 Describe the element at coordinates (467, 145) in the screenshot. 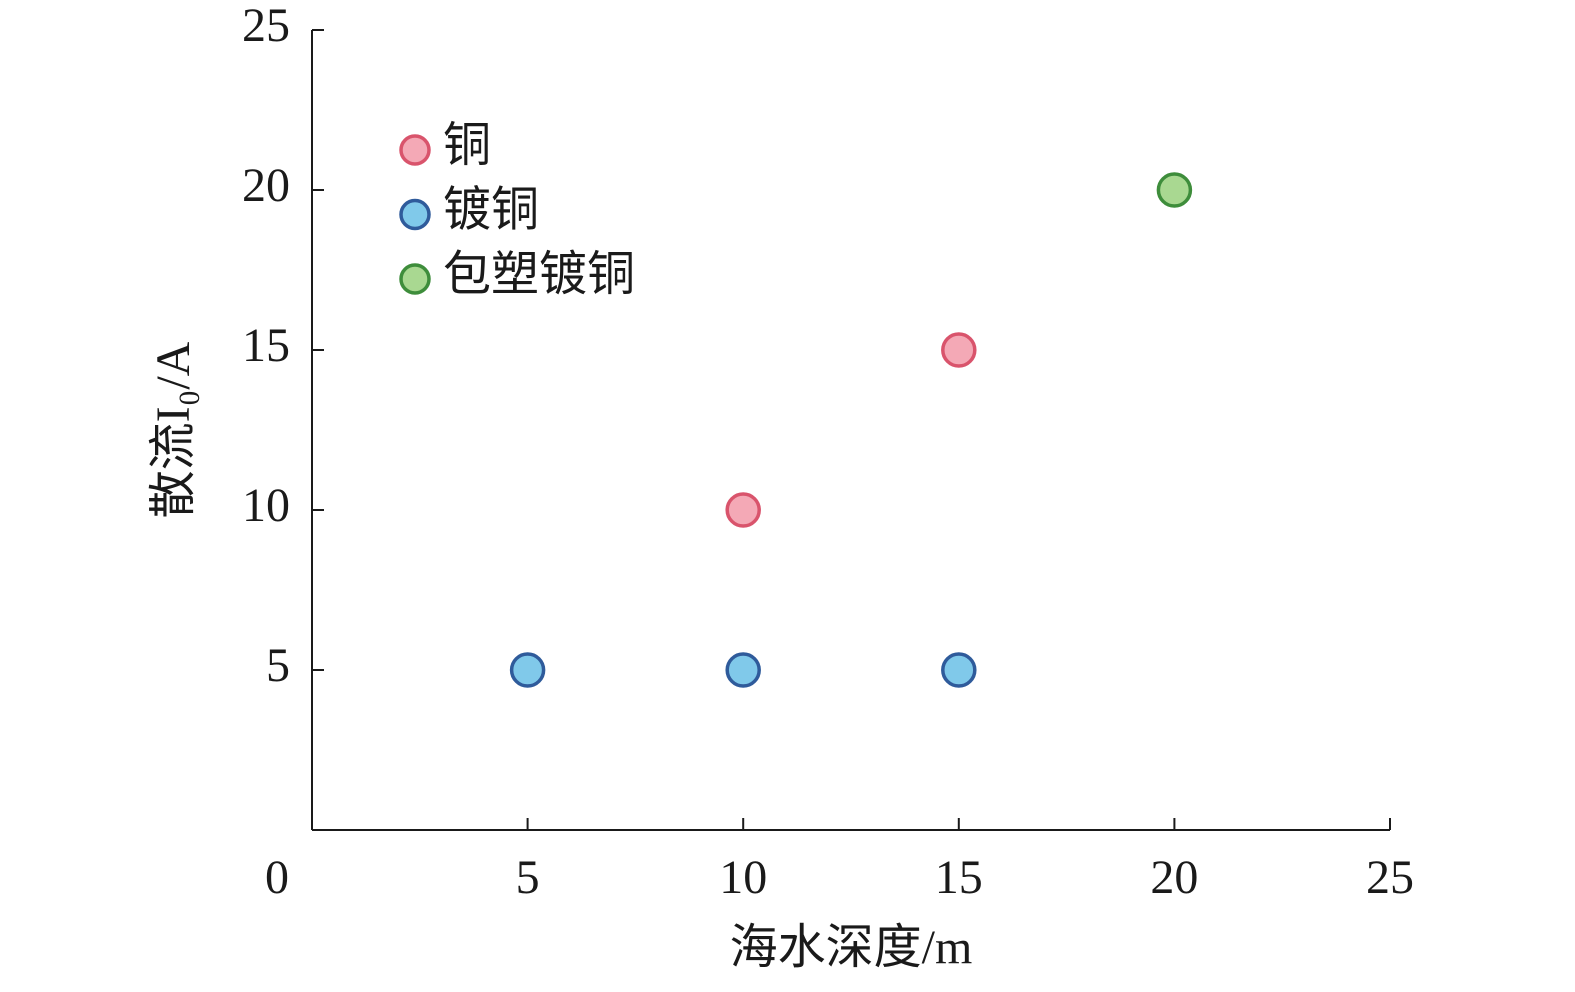

I see `legend-label: 铜` at that location.